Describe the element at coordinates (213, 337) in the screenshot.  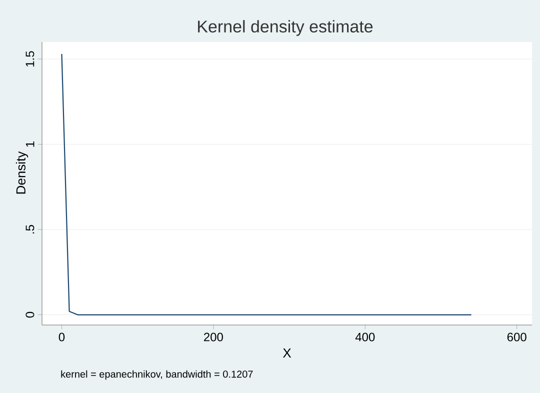
I see `x-tick-label: 200` at that location.